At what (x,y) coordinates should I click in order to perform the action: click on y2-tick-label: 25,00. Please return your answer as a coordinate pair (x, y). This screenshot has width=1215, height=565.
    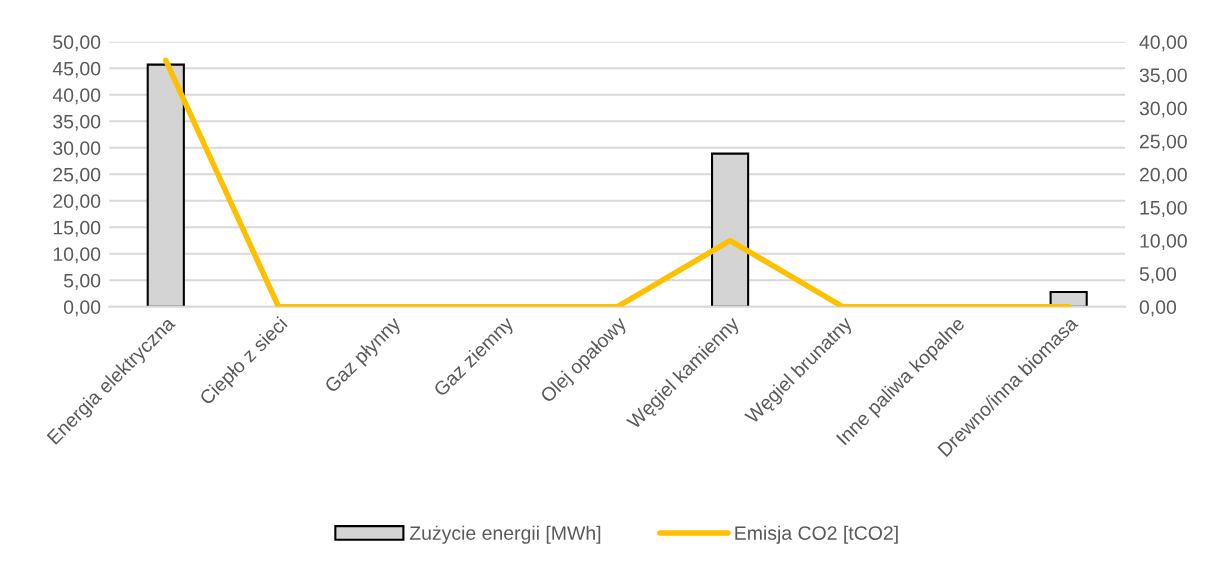
    Looking at the image, I should click on (1163, 142).